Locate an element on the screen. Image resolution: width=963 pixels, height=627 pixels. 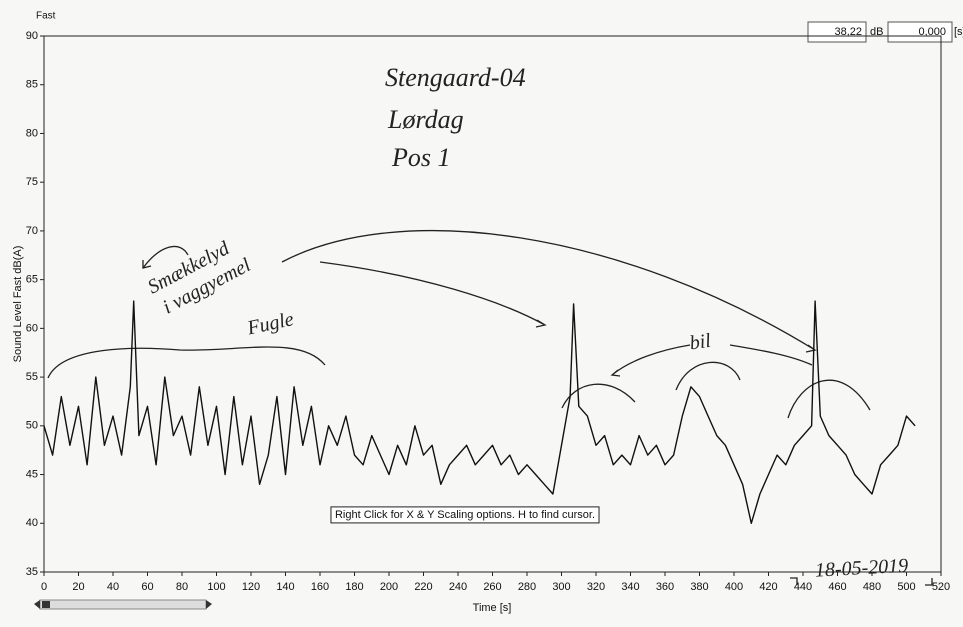
handwritten-note: 18-05-2019 is located at coordinates (861, 568).